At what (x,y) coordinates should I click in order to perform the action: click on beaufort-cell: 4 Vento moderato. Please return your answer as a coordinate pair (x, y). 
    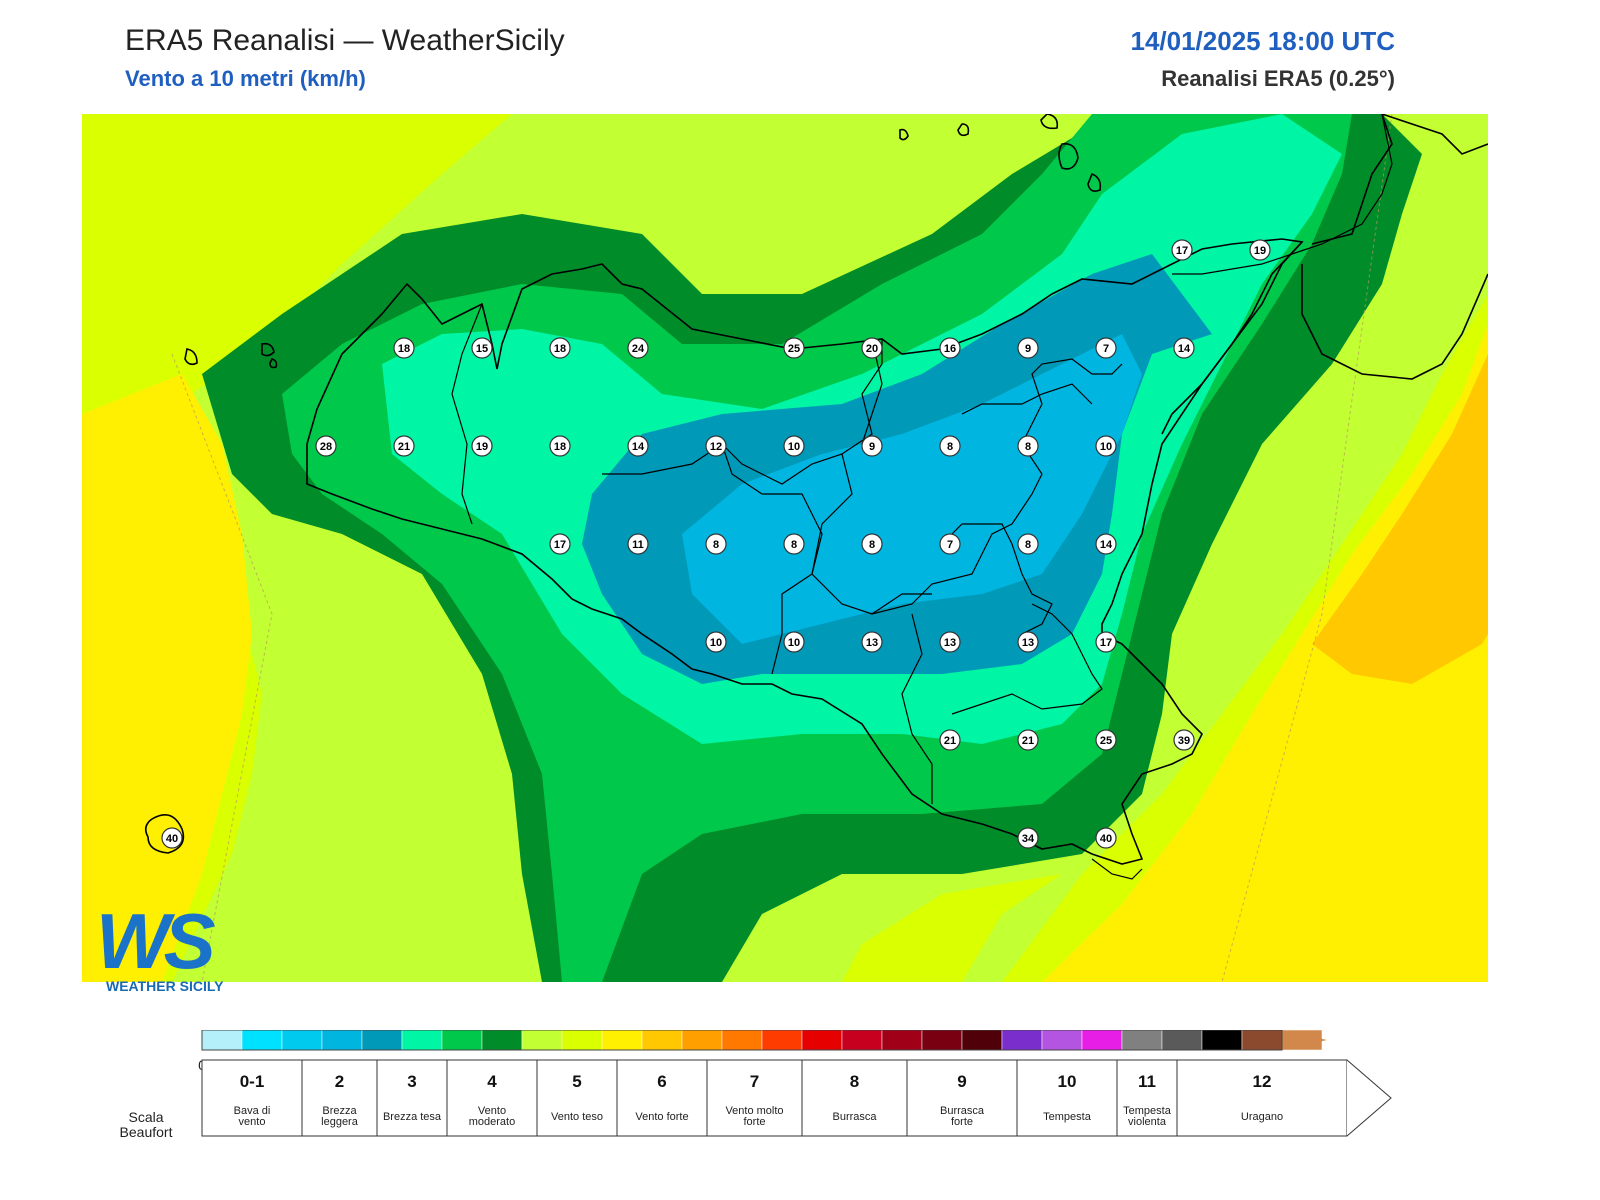
    Looking at the image, I should click on (492, 1098).